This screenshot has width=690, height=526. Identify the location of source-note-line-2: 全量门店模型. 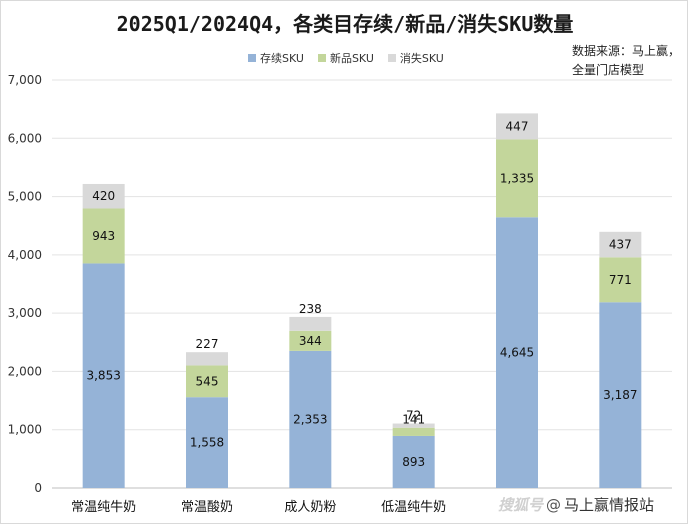
(608, 70).